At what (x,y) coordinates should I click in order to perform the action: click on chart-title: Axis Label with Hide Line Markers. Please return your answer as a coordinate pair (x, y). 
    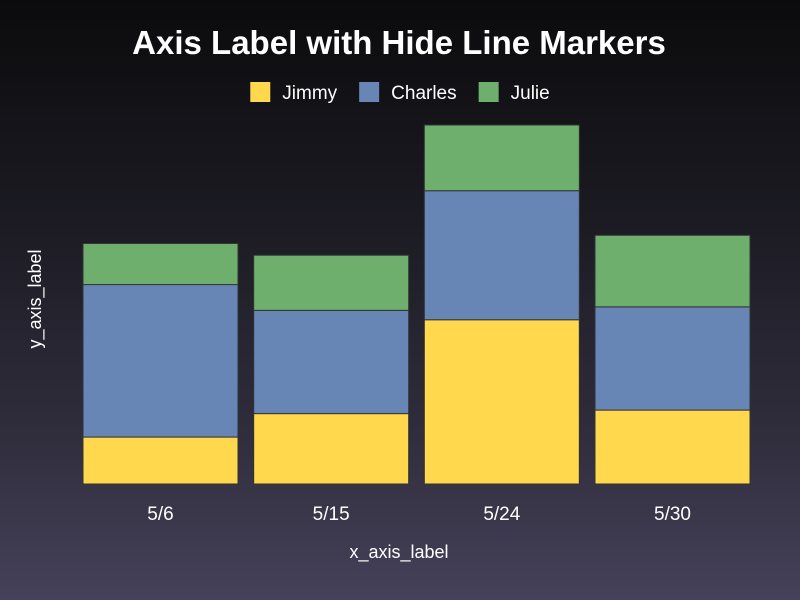
    Looking at the image, I should click on (399, 42).